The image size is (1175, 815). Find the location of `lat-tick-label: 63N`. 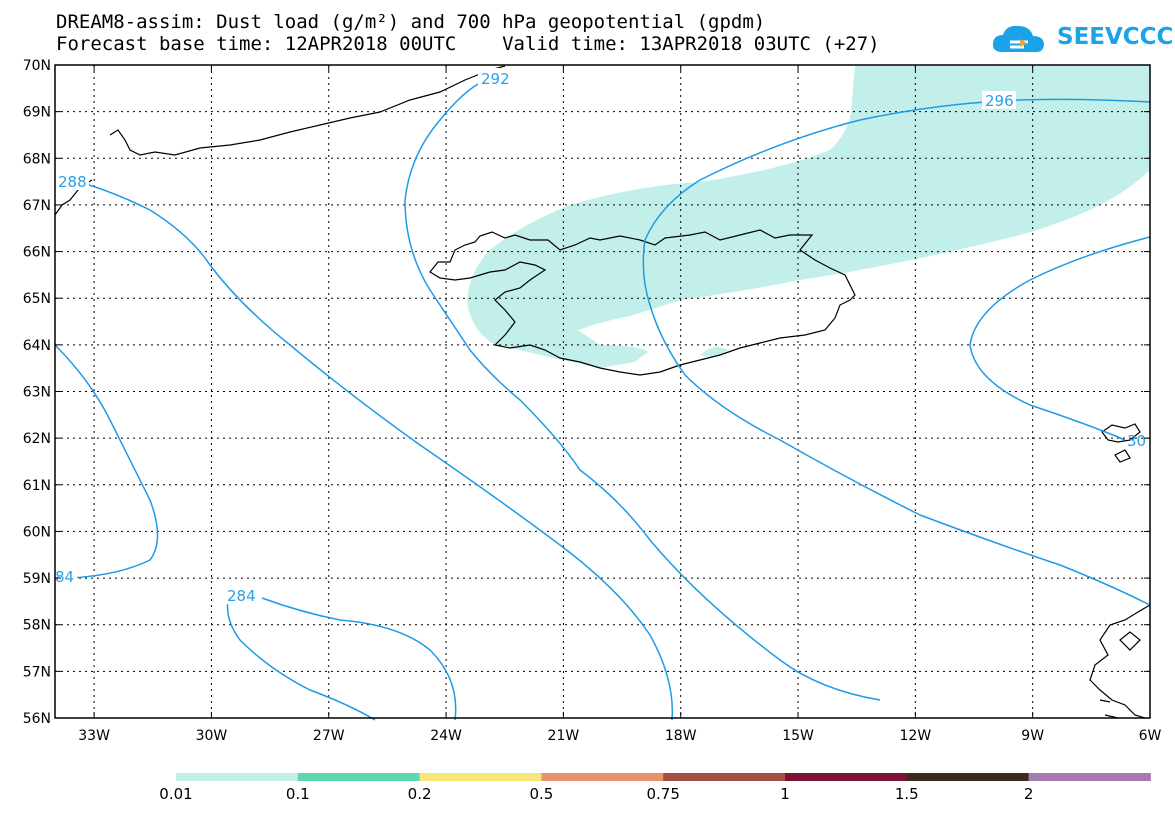

lat-tick-label: 63N is located at coordinates (37, 393).